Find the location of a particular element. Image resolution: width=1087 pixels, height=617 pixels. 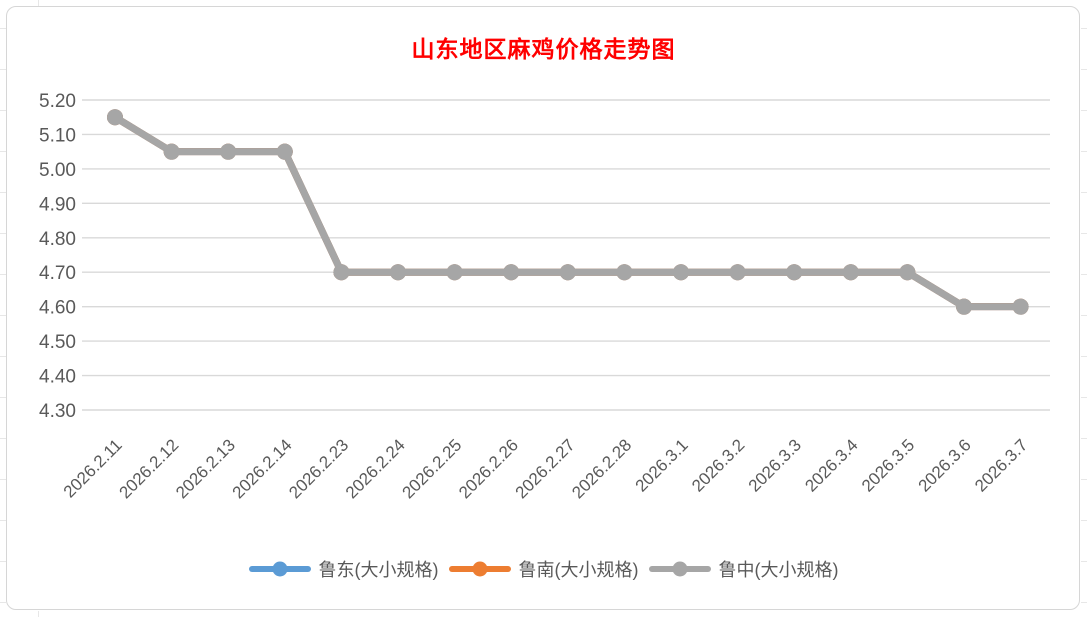

y-axis-label: 4.70 is located at coordinates (57, 273).